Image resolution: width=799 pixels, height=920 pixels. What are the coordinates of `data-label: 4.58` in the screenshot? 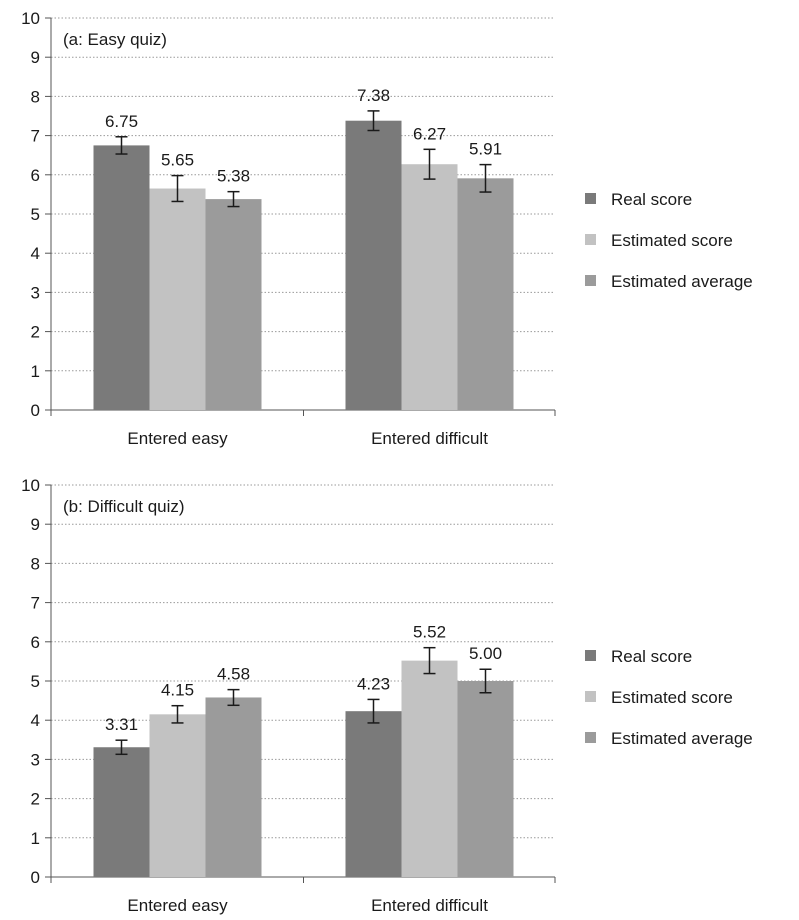 It's located at (233, 674).